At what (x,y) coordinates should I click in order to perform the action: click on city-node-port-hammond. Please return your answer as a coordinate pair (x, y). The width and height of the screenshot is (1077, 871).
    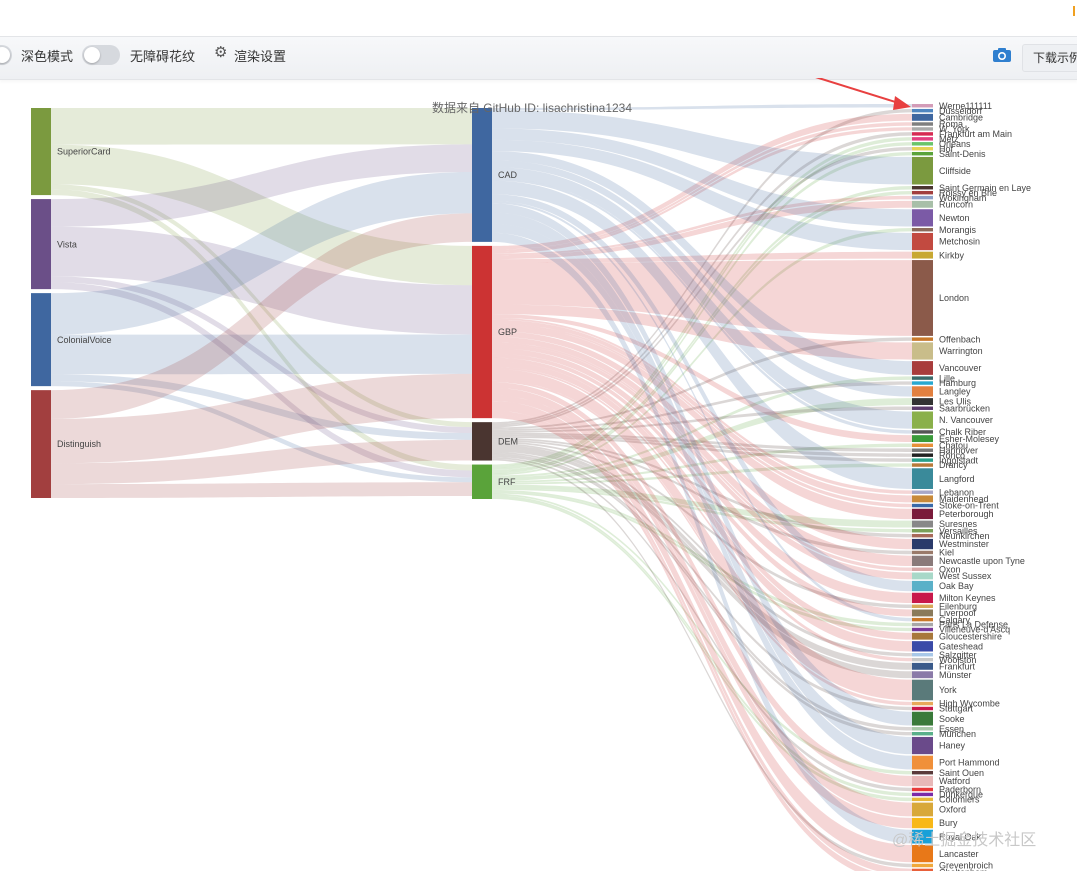
    Looking at the image, I should click on (922, 762).